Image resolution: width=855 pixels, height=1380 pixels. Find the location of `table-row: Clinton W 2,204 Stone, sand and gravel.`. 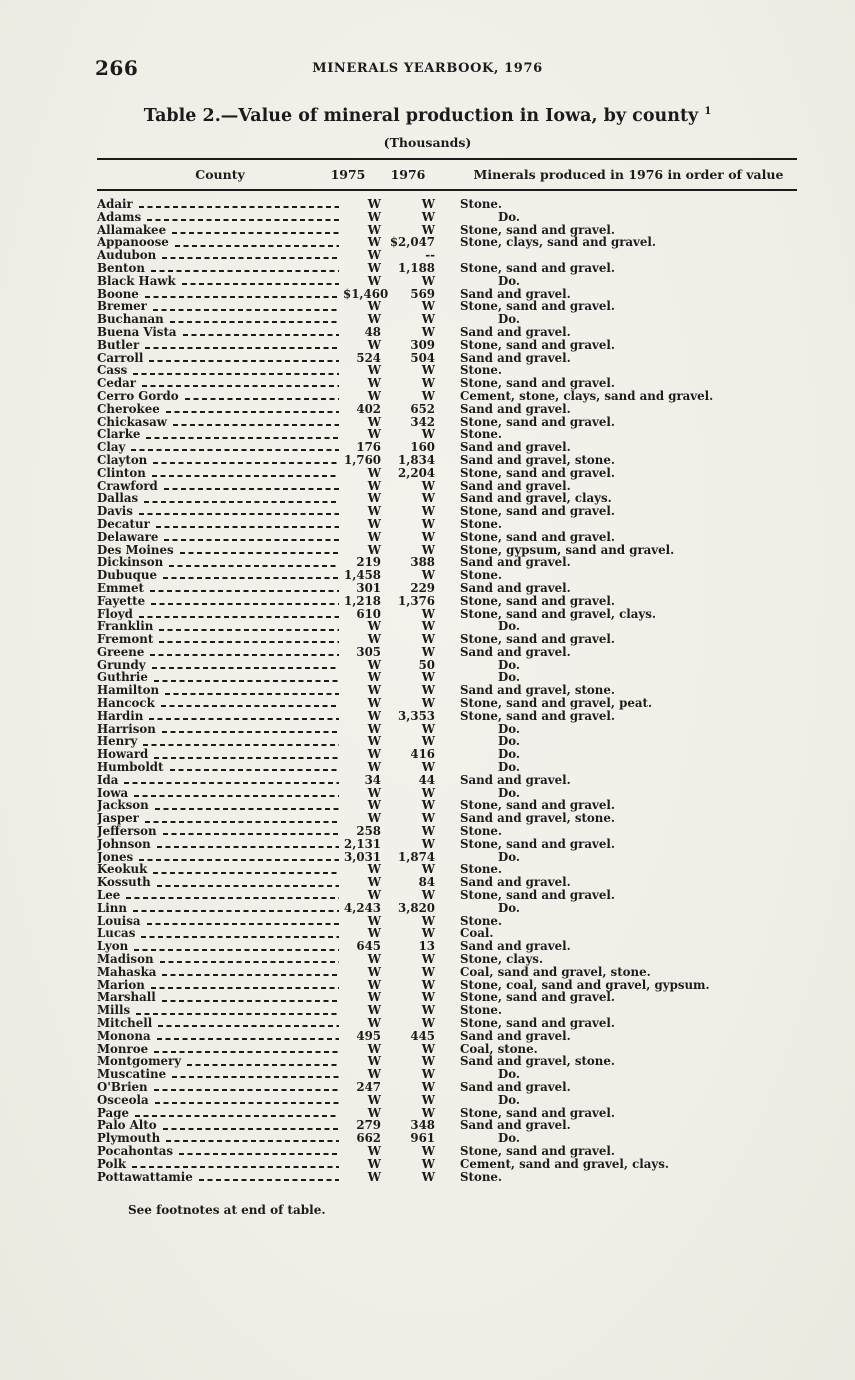

table-row: Clinton W 2,204 Stone, sand and gravel. is located at coordinates (447, 473).